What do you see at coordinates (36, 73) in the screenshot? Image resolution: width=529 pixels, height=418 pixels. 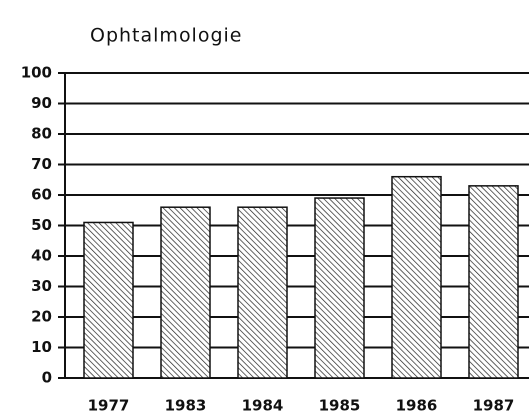 I see `y-tick-label: 100` at bounding box center [36, 73].